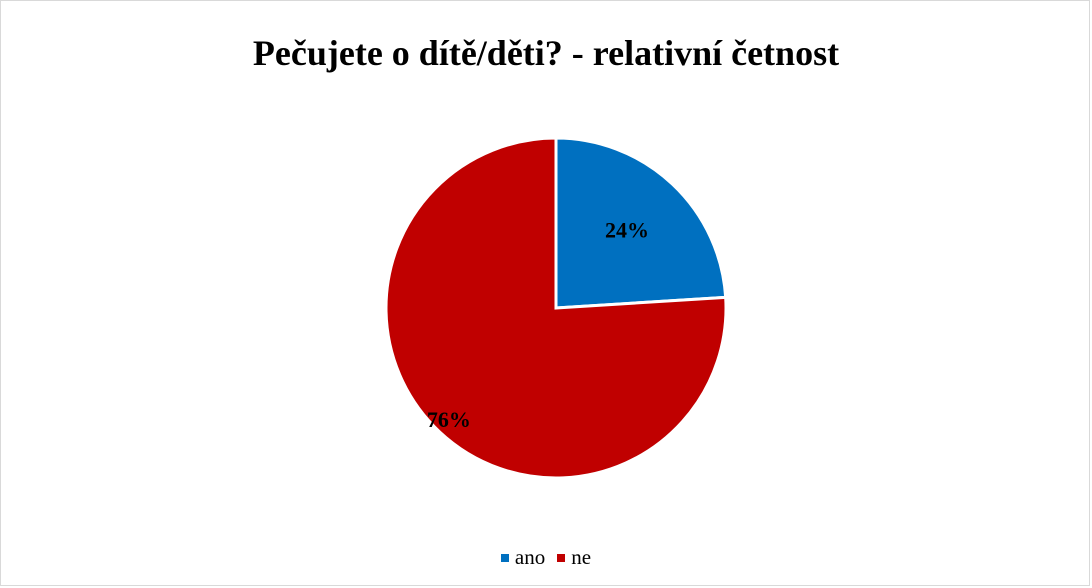 The width and height of the screenshot is (1092, 588). Describe the element at coordinates (581, 557) in the screenshot. I see `legend-label-ne: ne` at that location.